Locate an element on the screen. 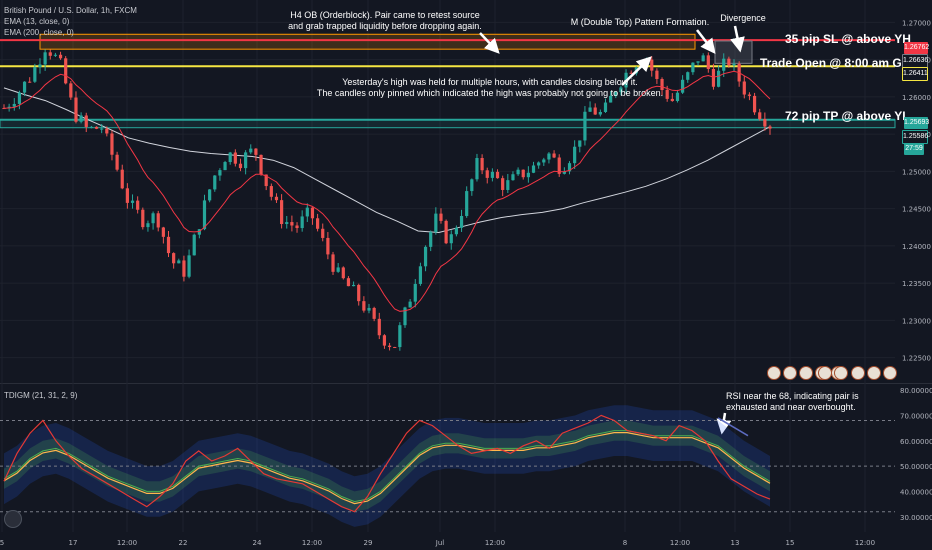 This screenshot has height=550, width=932. tradingview-logo-icon is located at coordinates (13, 519).